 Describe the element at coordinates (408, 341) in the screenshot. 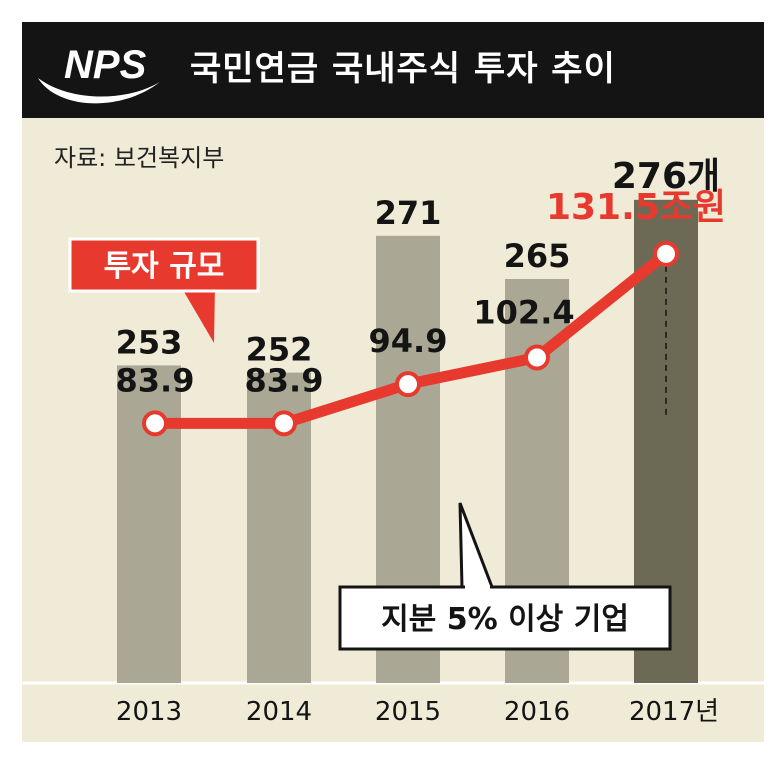

I see `line-label-2015: 94.9` at that location.